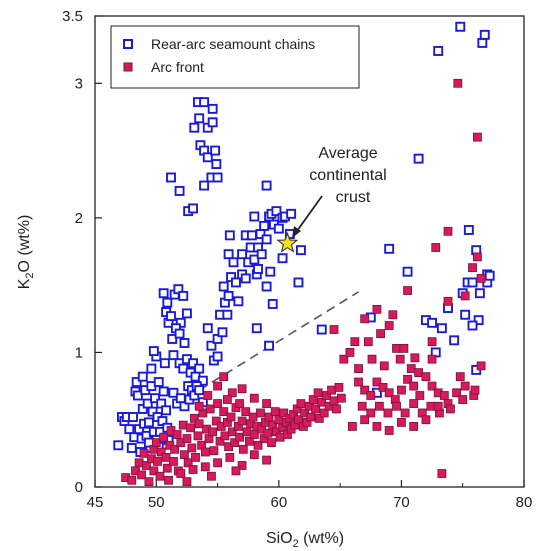  I want to click on y-tick-label: 0, so click(79, 487).